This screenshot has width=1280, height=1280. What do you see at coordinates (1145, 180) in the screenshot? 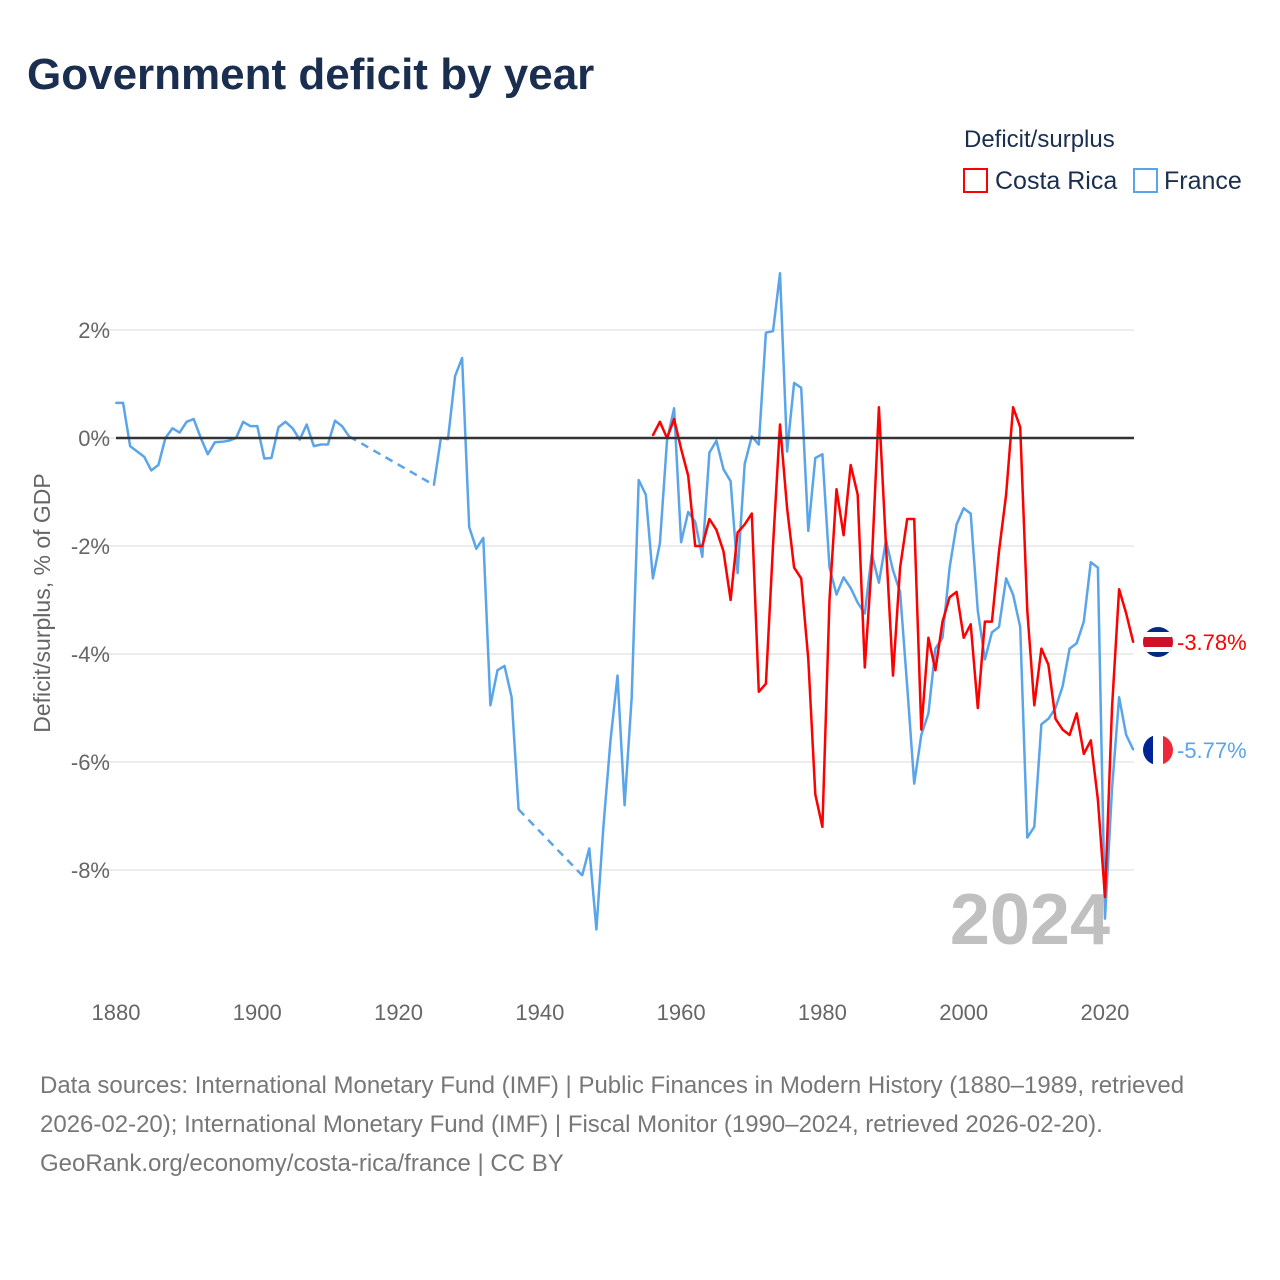
I see `legend-swatch-france` at bounding box center [1145, 180].